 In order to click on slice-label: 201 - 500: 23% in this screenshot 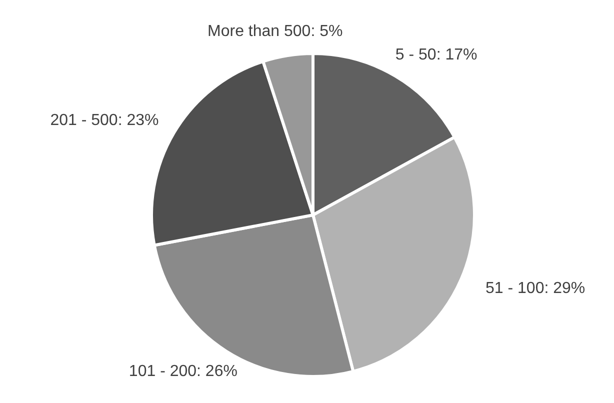, I will do `click(104, 120)`.